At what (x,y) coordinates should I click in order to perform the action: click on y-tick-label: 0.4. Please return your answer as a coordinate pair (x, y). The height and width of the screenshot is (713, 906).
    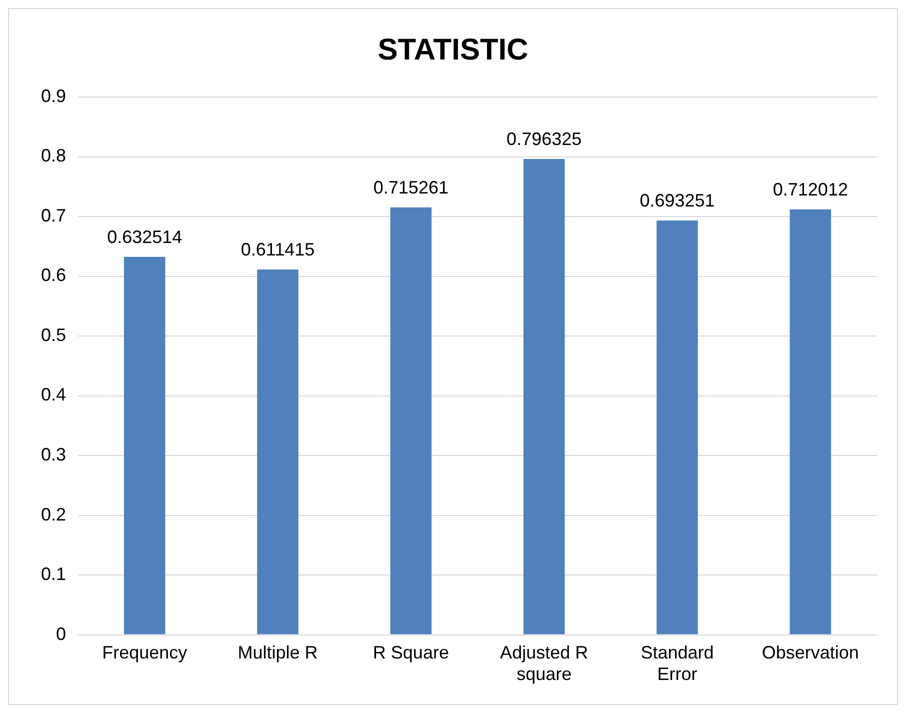
    Looking at the image, I should click on (53, 394).